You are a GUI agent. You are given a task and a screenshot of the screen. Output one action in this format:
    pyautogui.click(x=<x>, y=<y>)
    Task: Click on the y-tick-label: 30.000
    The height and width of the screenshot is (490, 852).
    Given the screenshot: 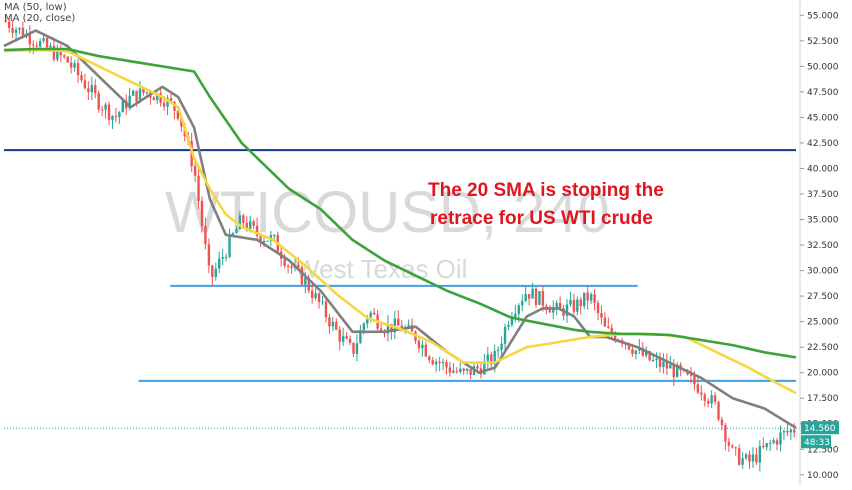 What is the action you would take?
    pyautogui.click(x=823, y=272)
    